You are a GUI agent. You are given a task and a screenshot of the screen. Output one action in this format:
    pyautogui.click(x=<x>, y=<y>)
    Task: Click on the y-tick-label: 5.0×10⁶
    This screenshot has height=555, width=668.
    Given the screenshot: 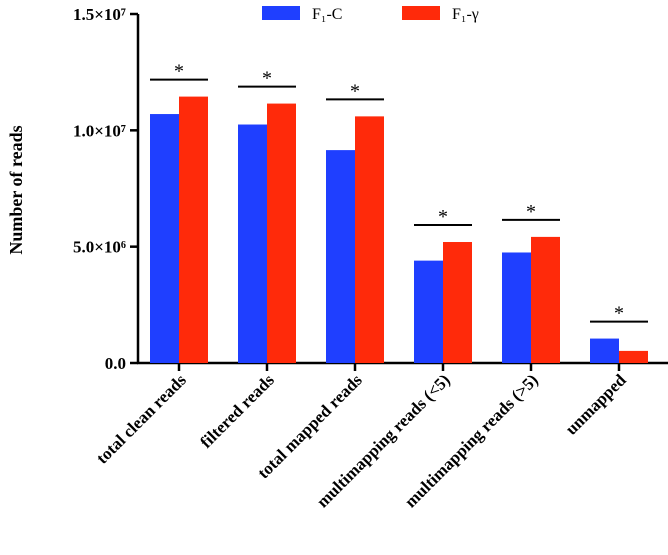 What is the action you would take?
    pyautogui.click(x=99, y=247)
    